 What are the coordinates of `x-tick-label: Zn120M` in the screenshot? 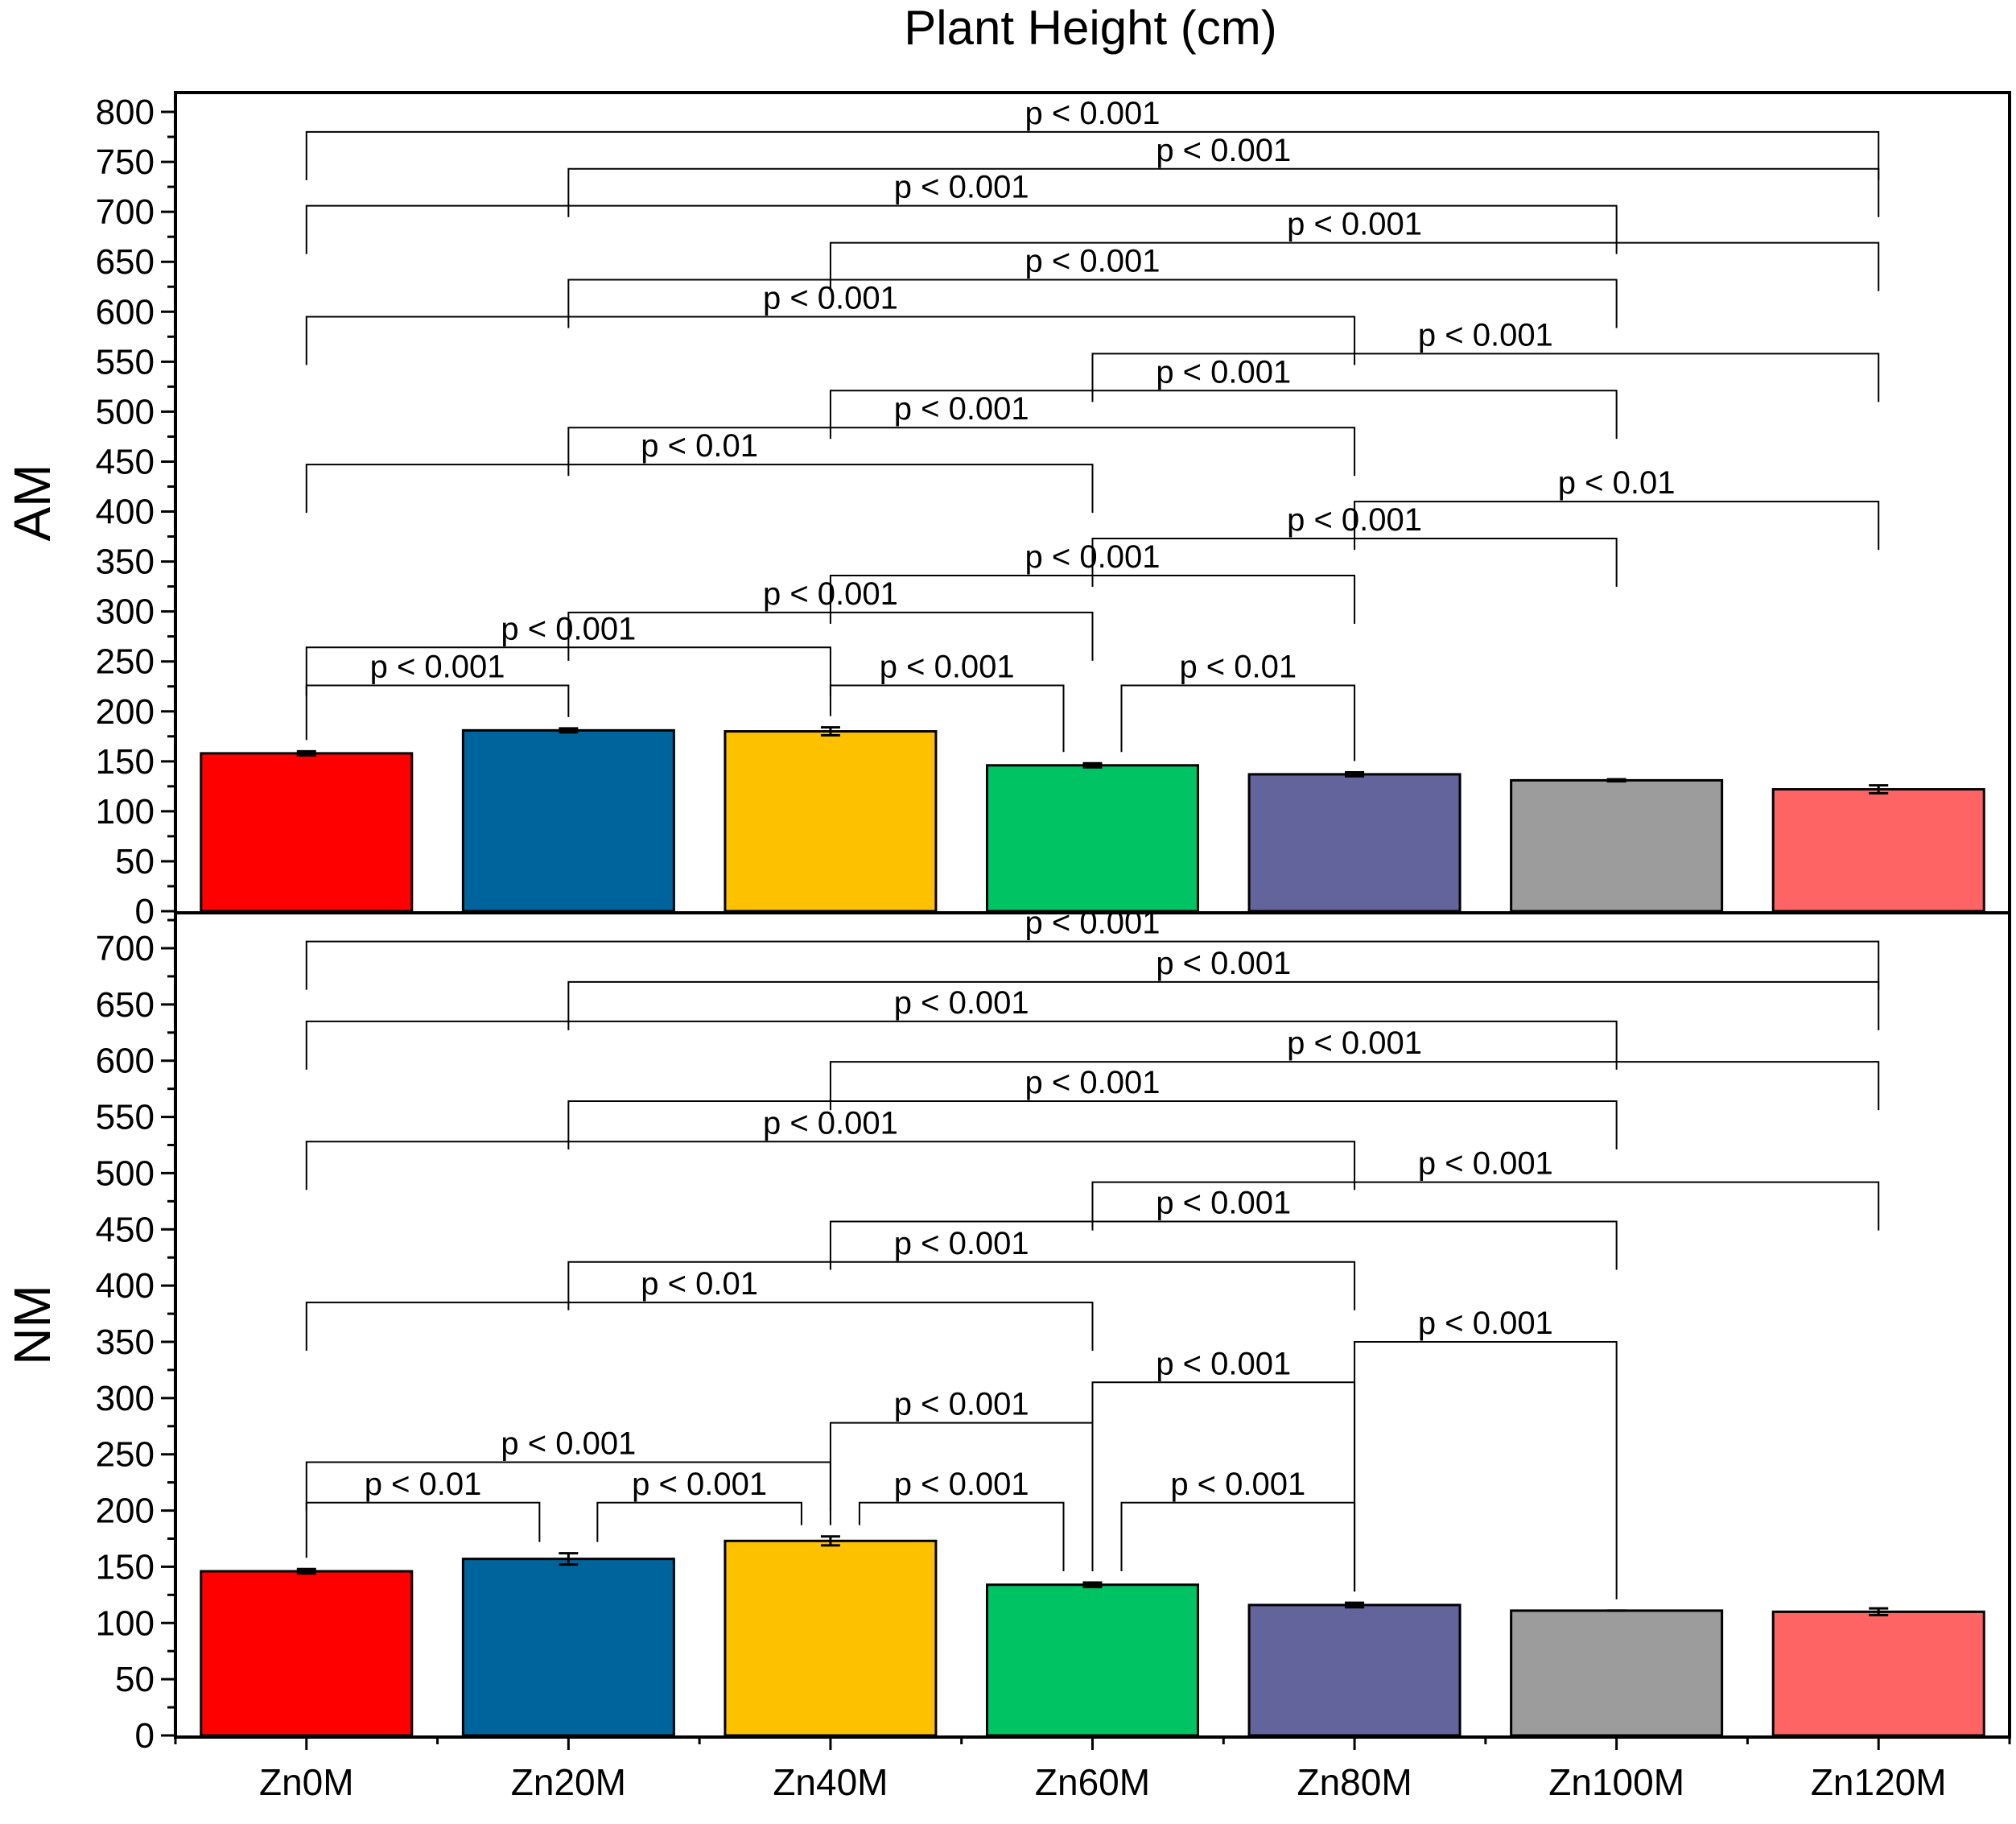 It's located at (1879, 1782).